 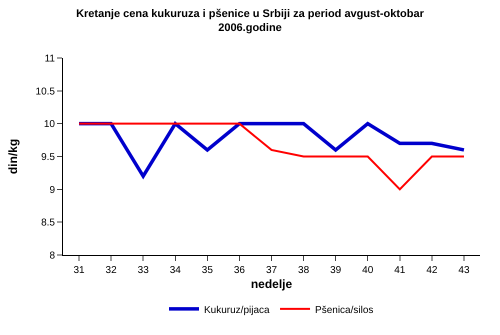 What do you see at coordinates (176, 270) in the screenshot?
I see `x-tick-label: 34` at bounding box center [176, 270].